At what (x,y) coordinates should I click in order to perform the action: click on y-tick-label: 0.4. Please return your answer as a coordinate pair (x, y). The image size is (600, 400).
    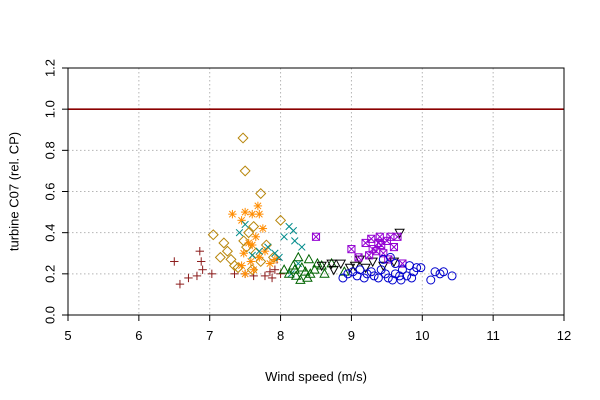
    Looking at the image, I should click on (50, 233).